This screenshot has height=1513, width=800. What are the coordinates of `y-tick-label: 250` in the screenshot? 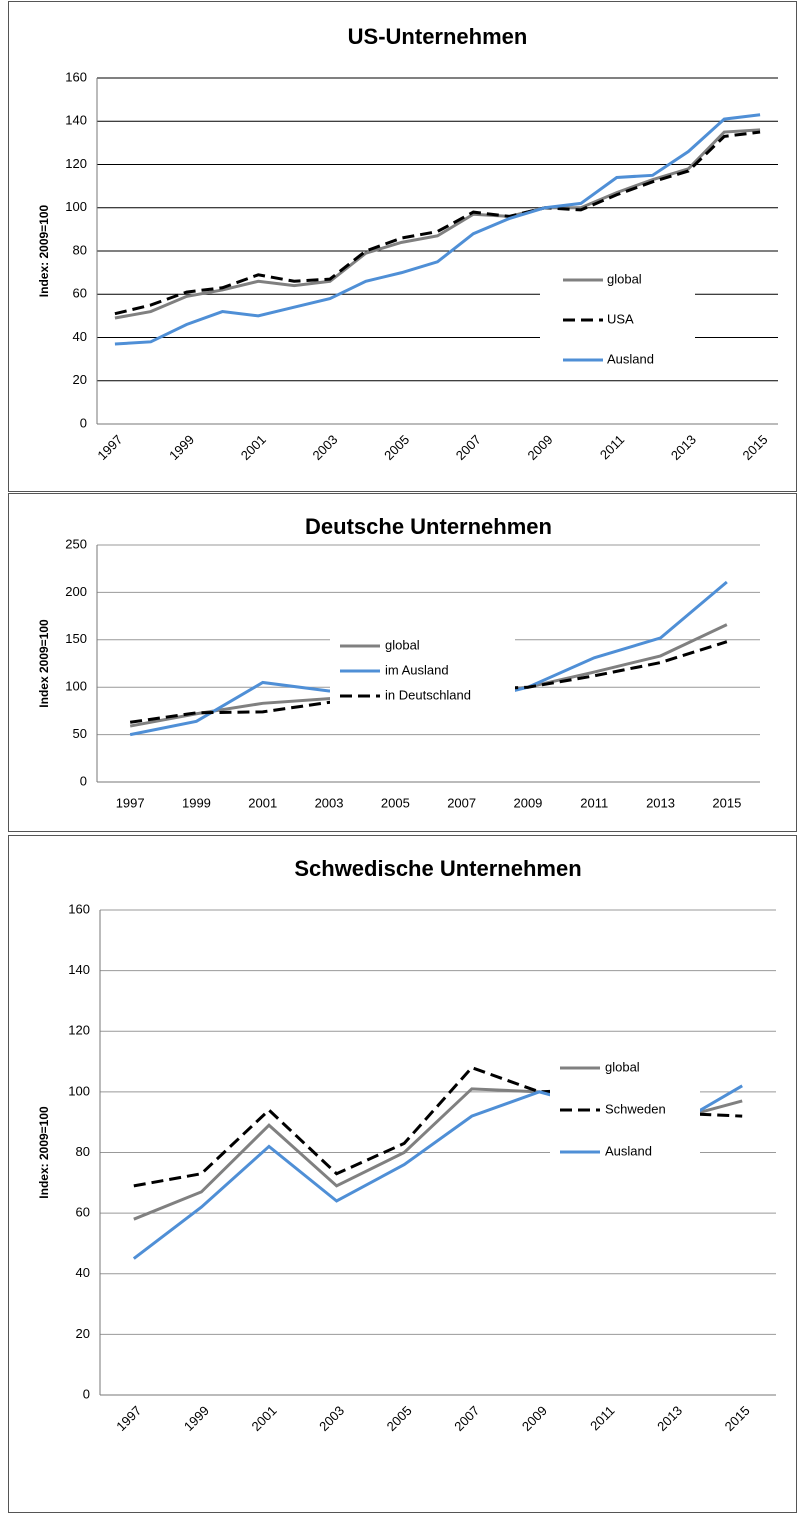 It's located at (76, 543).